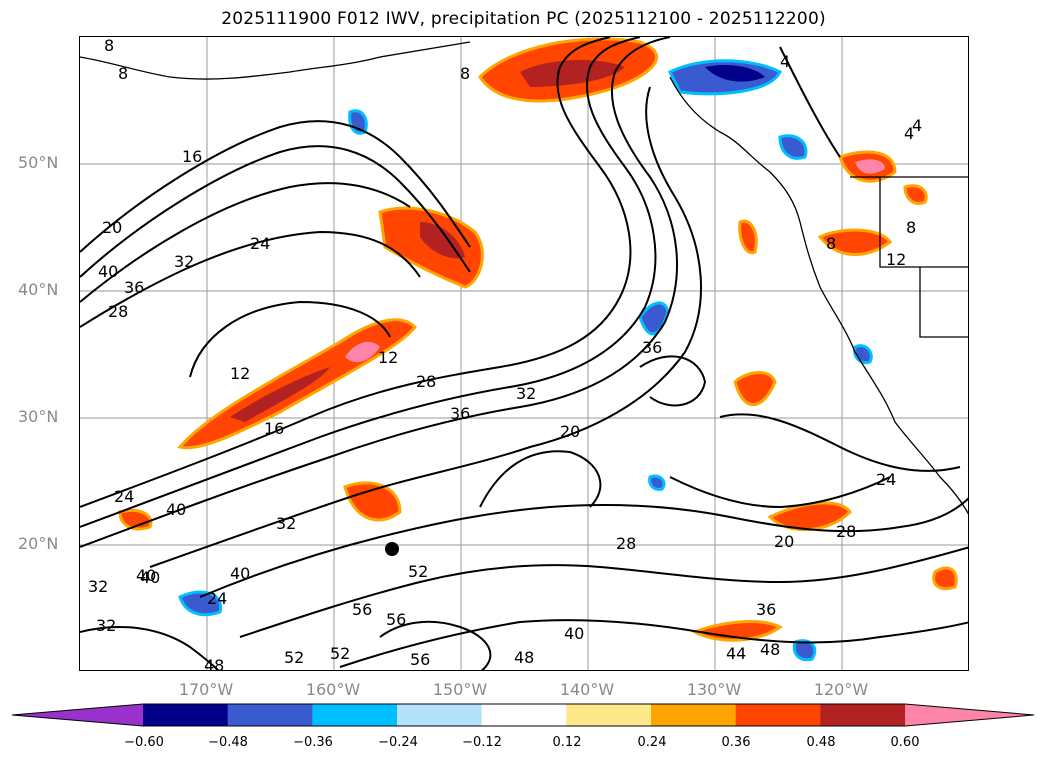  I want to click on colorbar, so click(523, 715).